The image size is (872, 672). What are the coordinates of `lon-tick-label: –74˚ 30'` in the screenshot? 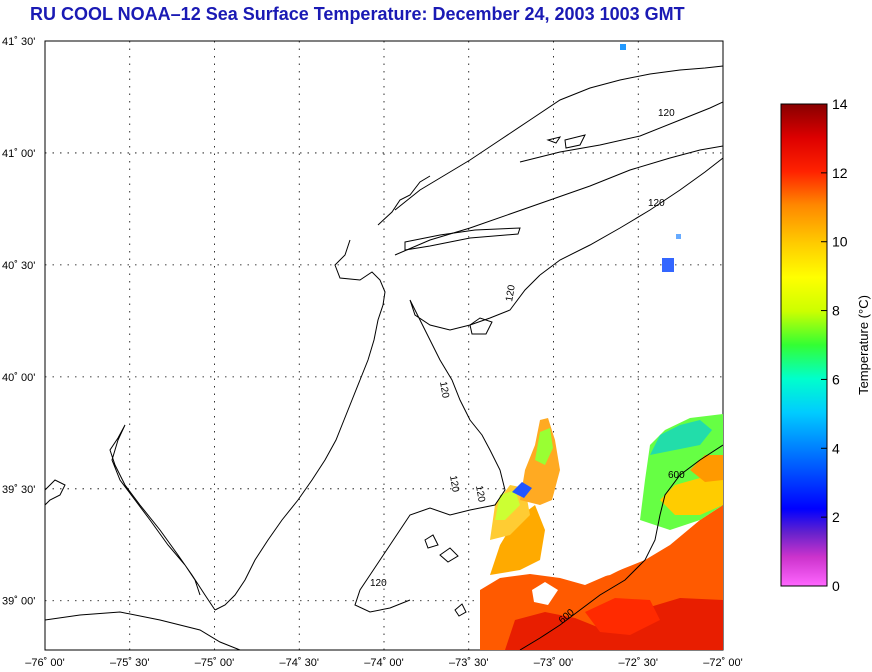 It's located at (299, 663).